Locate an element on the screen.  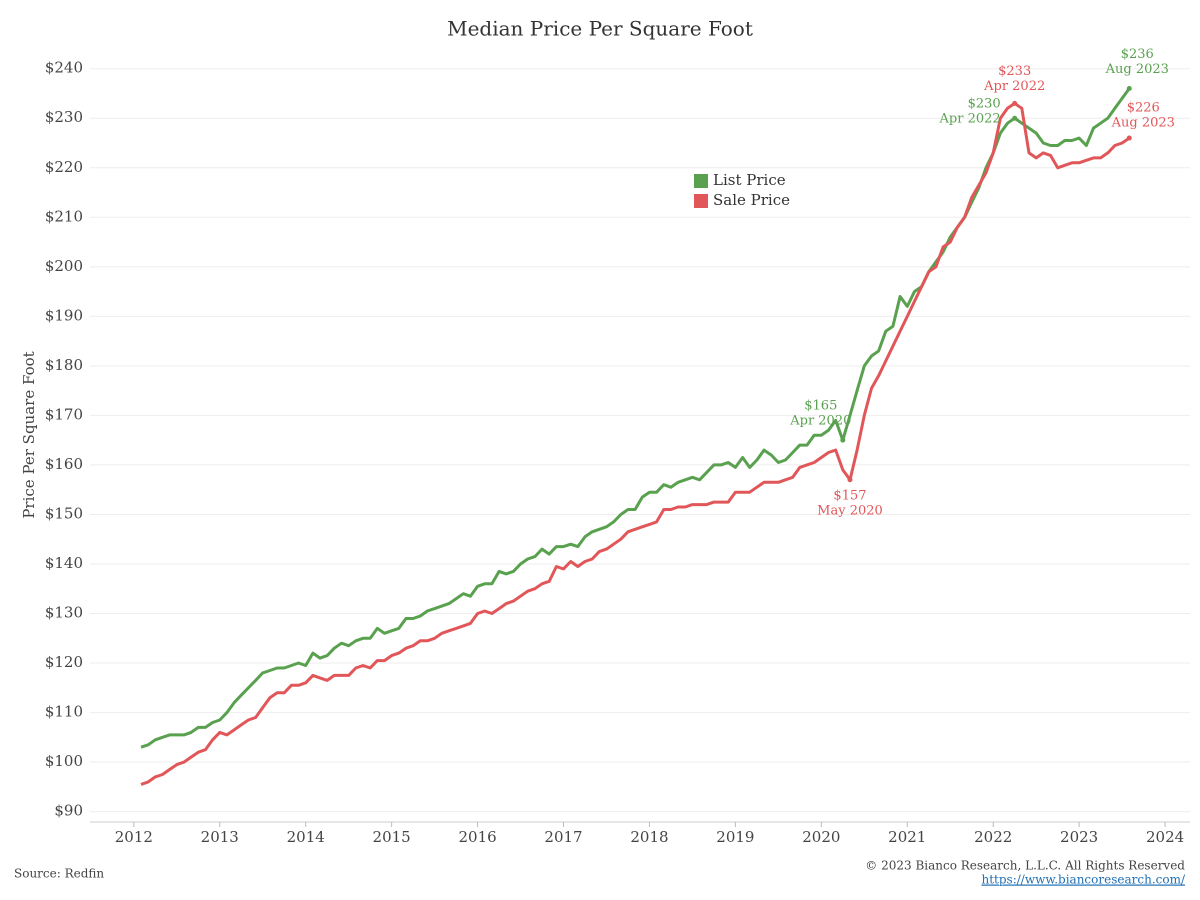
chart-title: Median Price Per Square Foot is located at coordinates (600, 29).